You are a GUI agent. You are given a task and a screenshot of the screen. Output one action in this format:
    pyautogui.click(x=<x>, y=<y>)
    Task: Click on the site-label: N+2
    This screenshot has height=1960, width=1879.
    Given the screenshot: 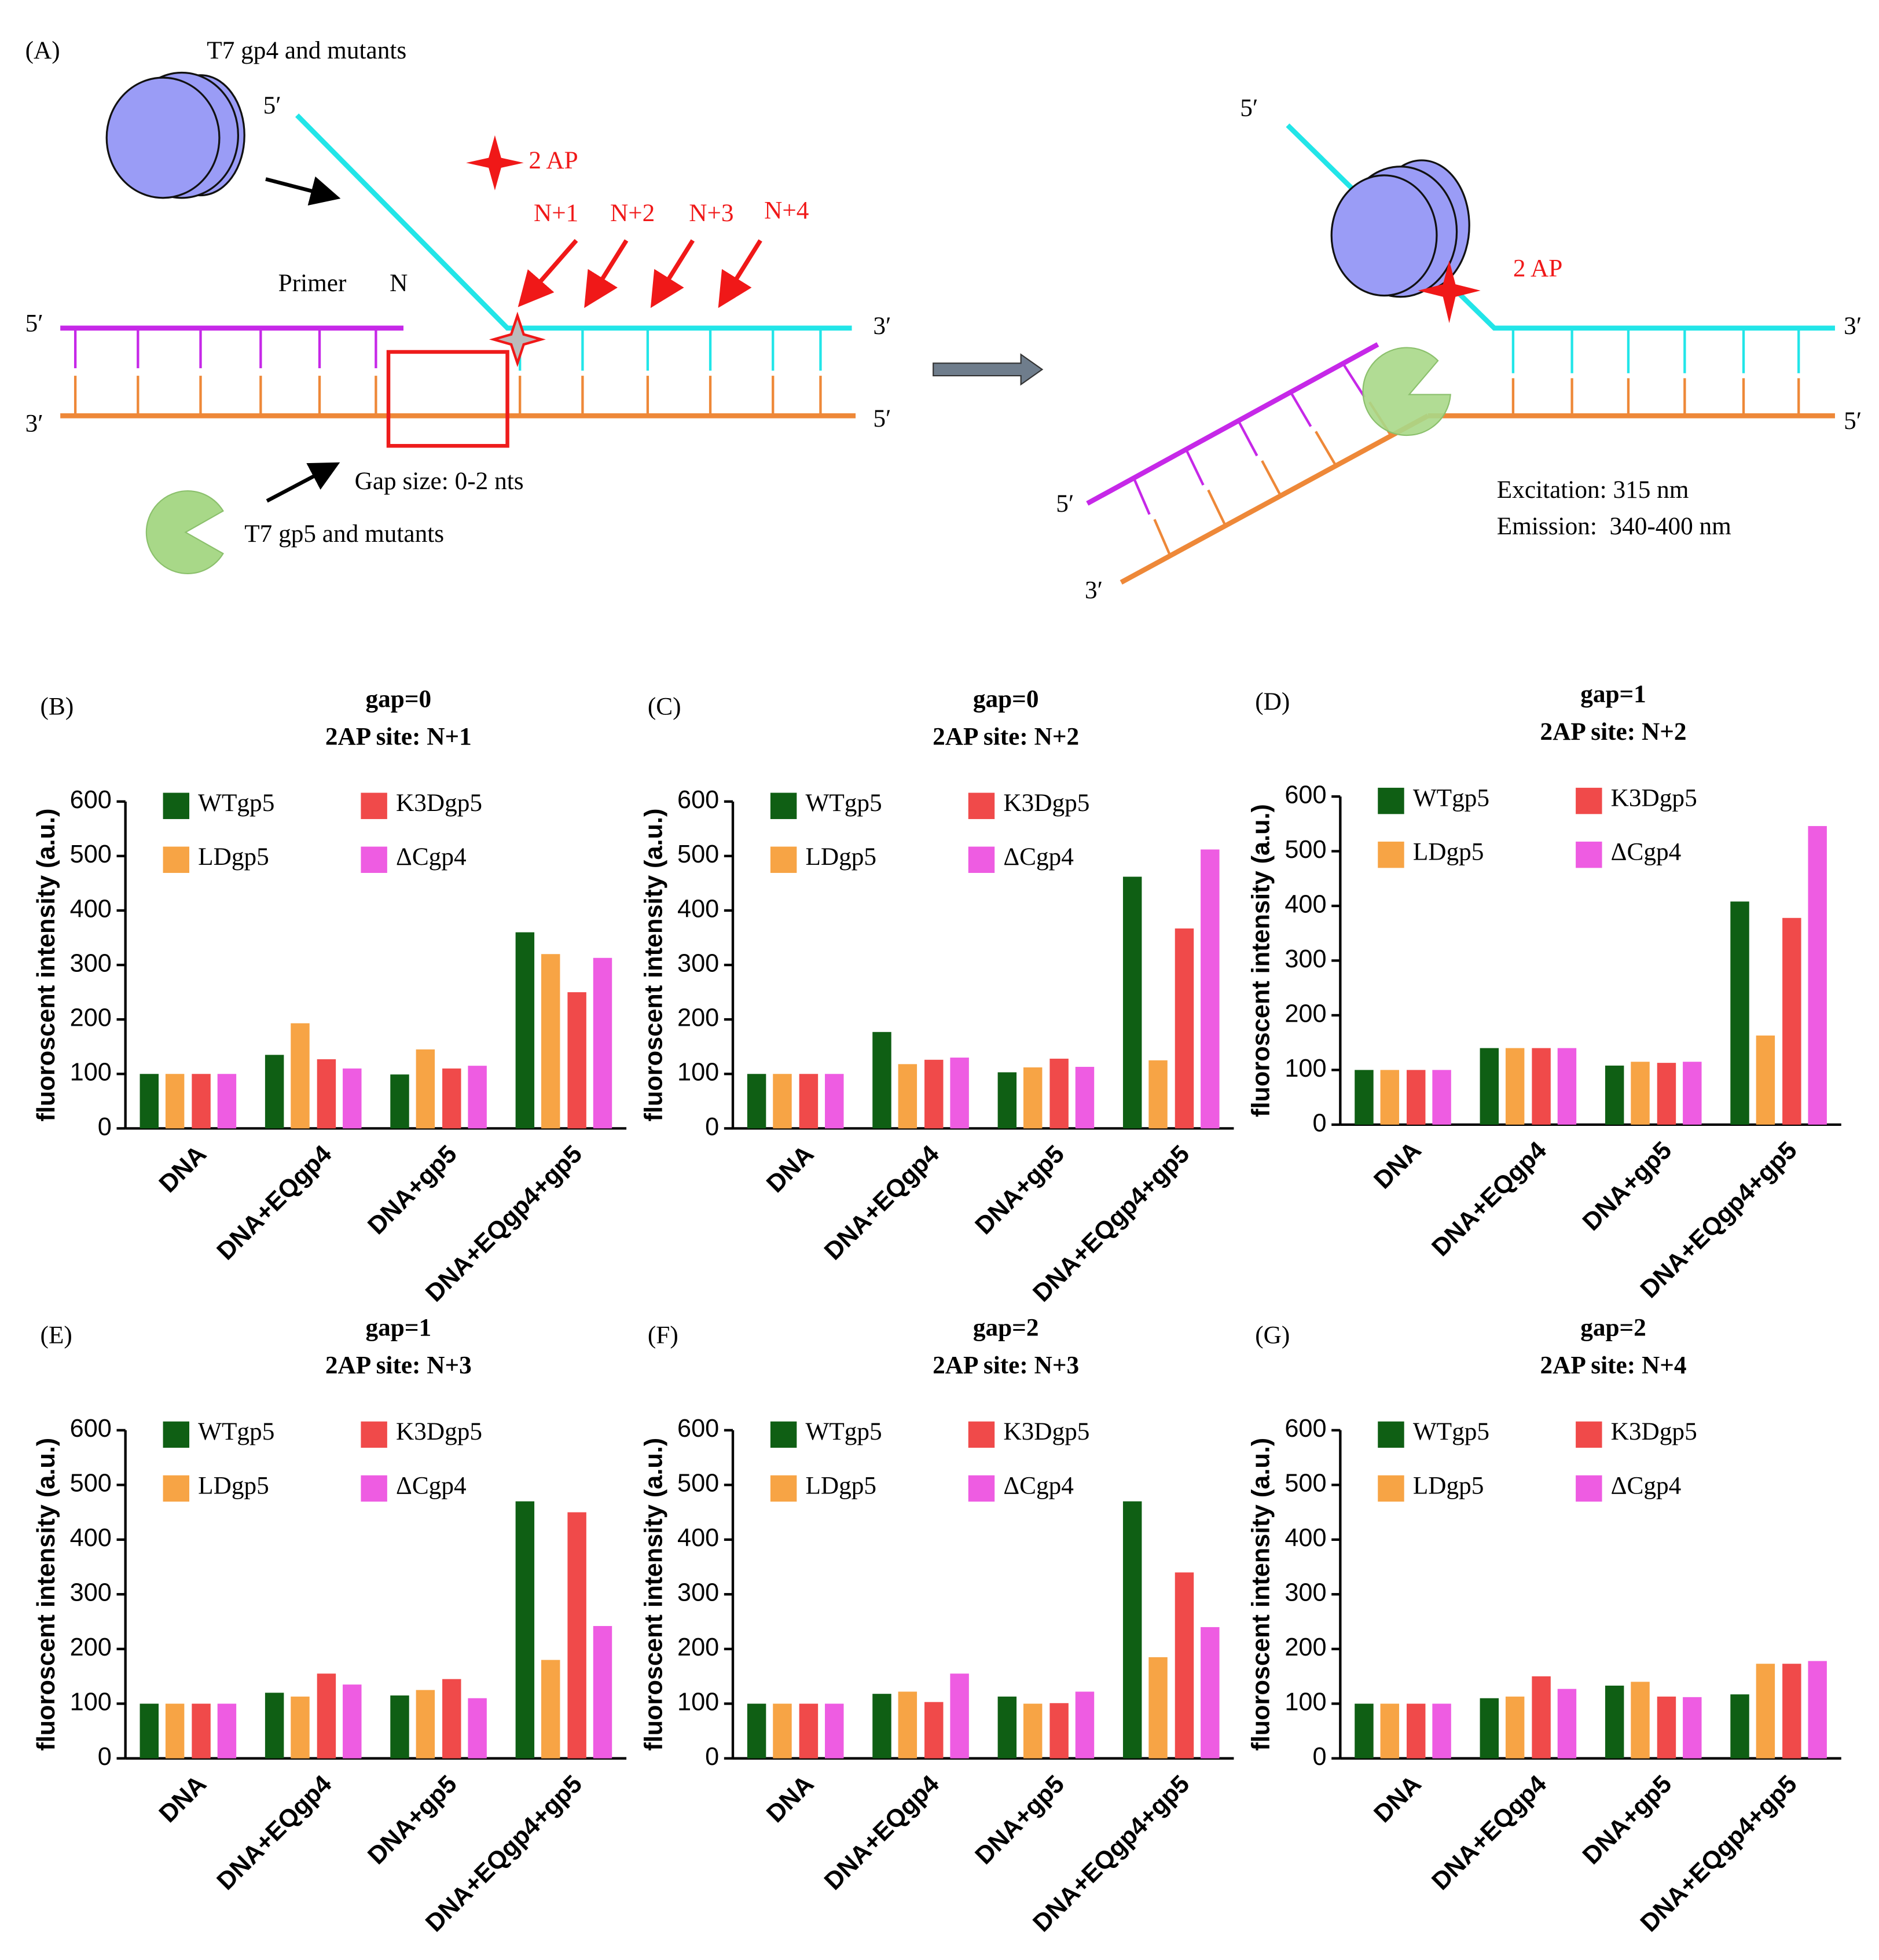 What is the action you would take?
    pyautogui.click(x=632, y=213)
    